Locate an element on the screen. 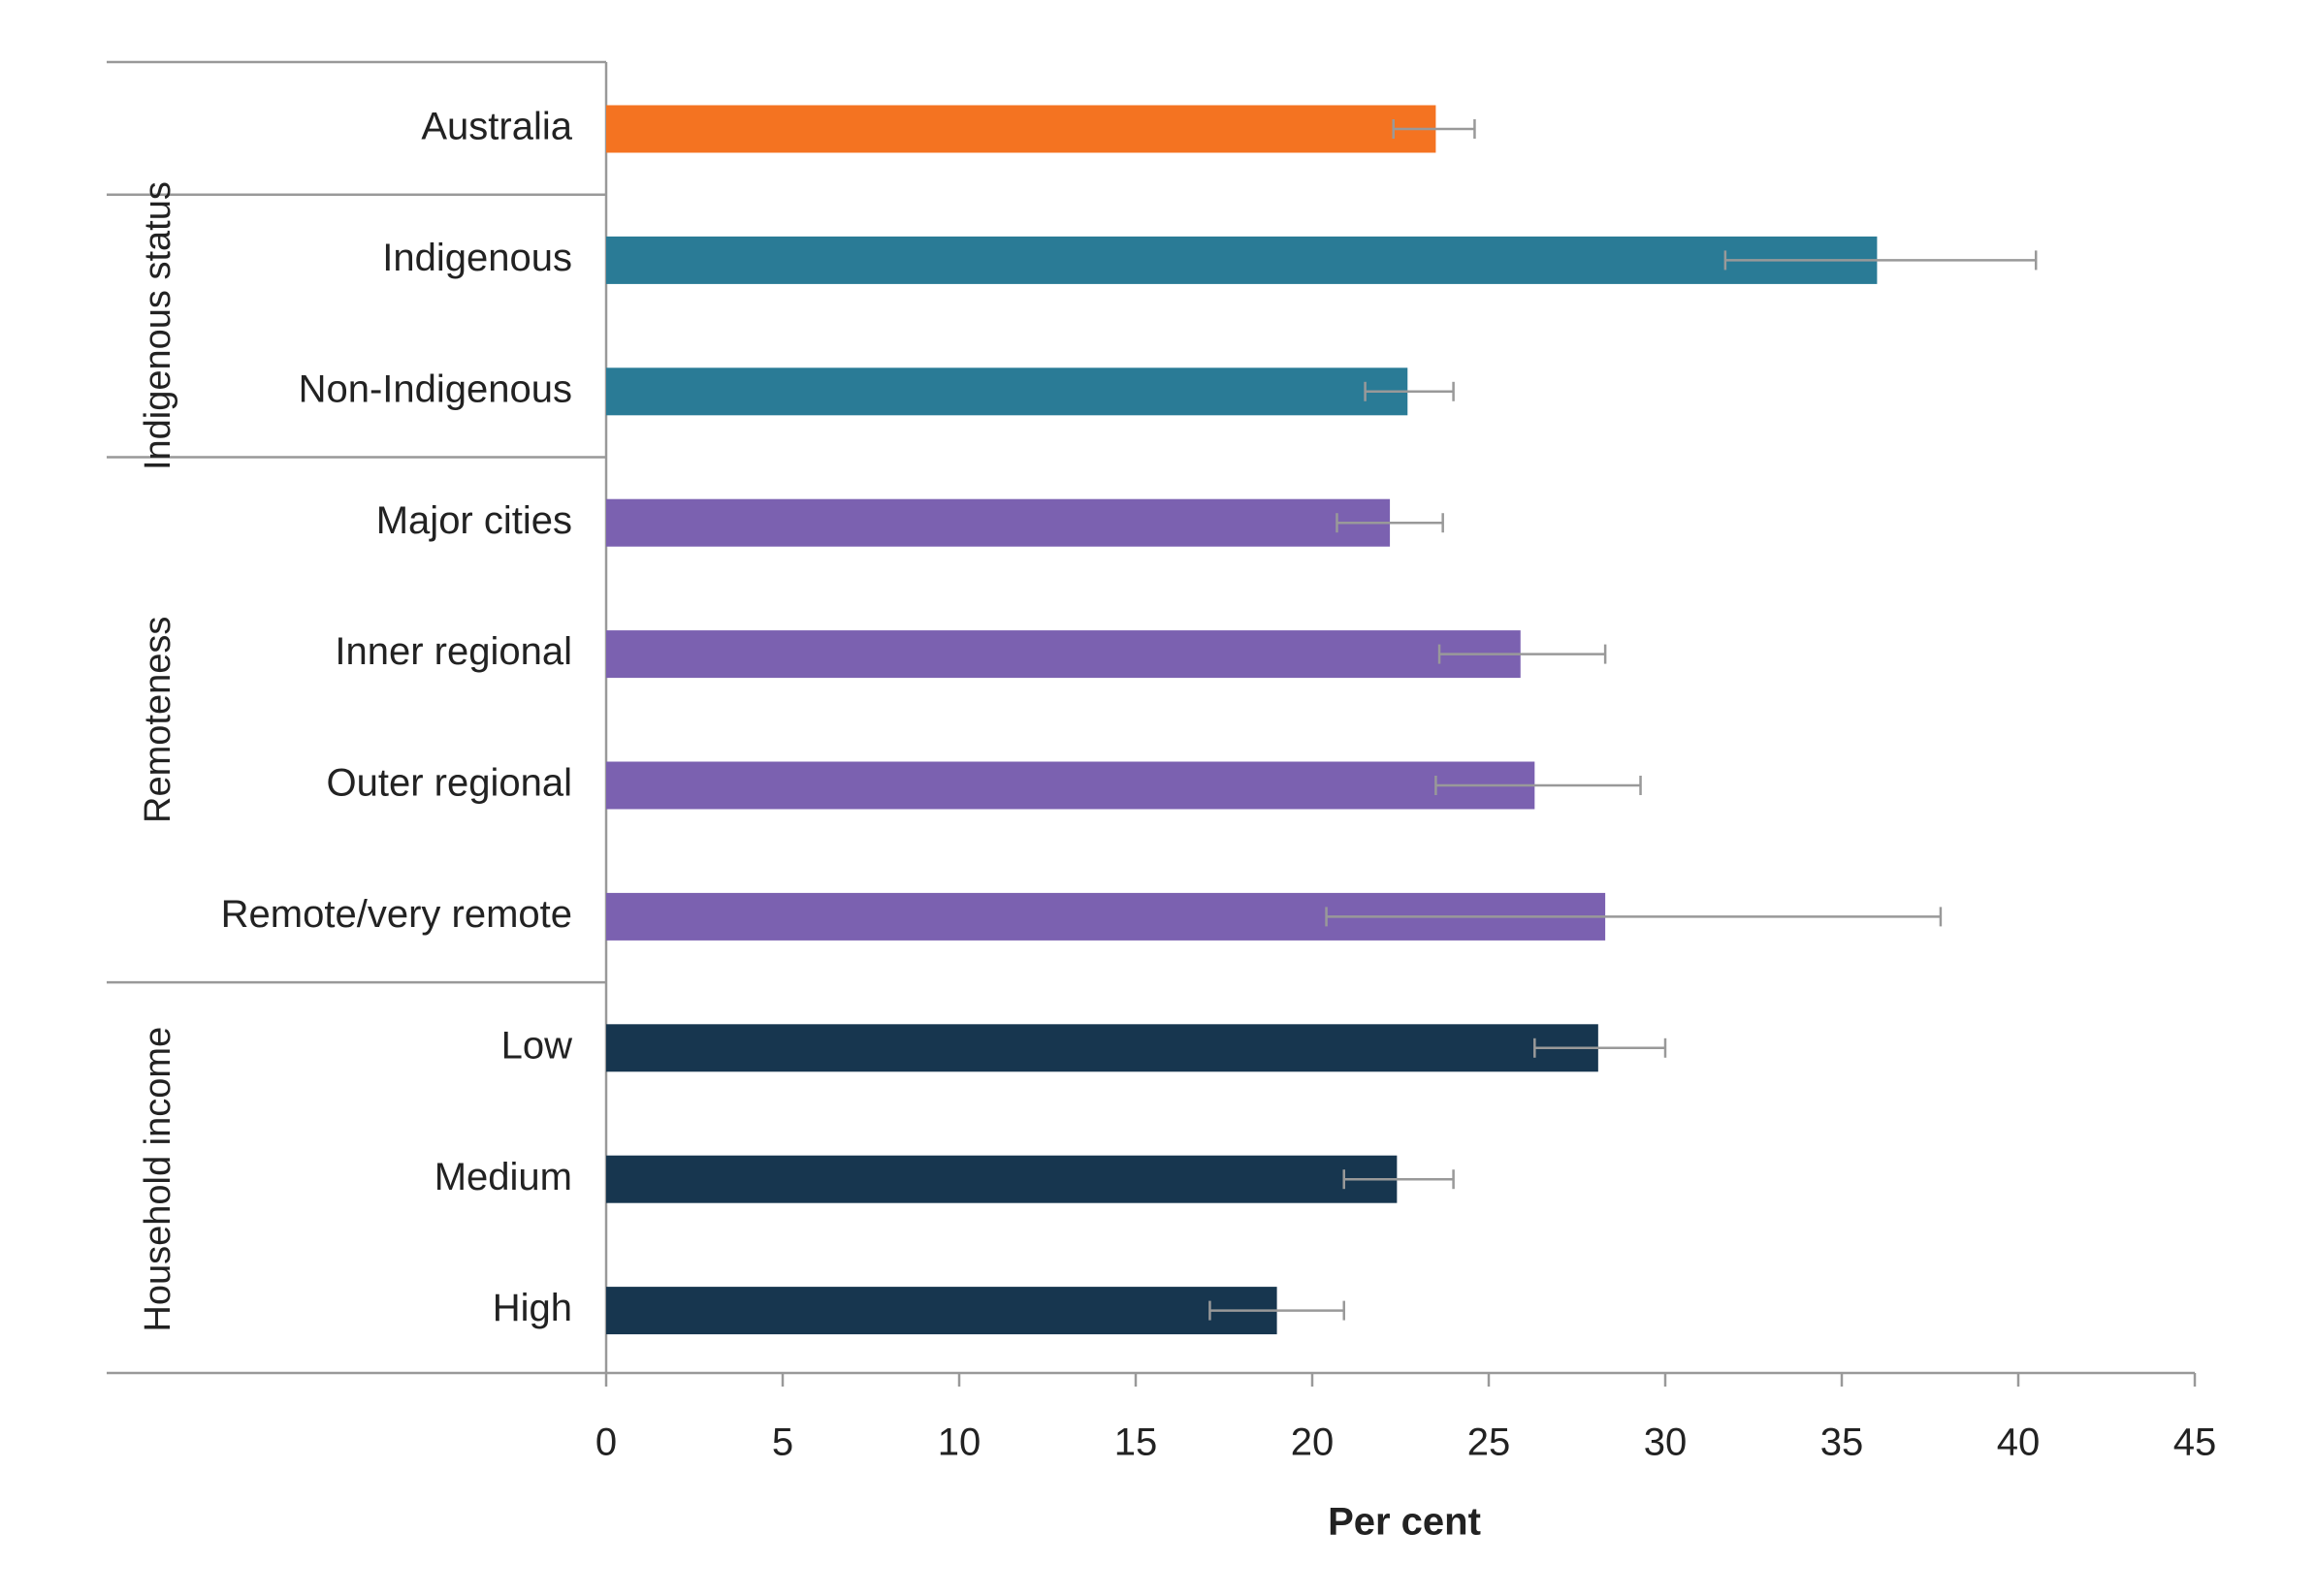 The width and height of the screenshot is (2317, 1596). y-tick-label: Remote/very remote is located at coordinates (397, 914).